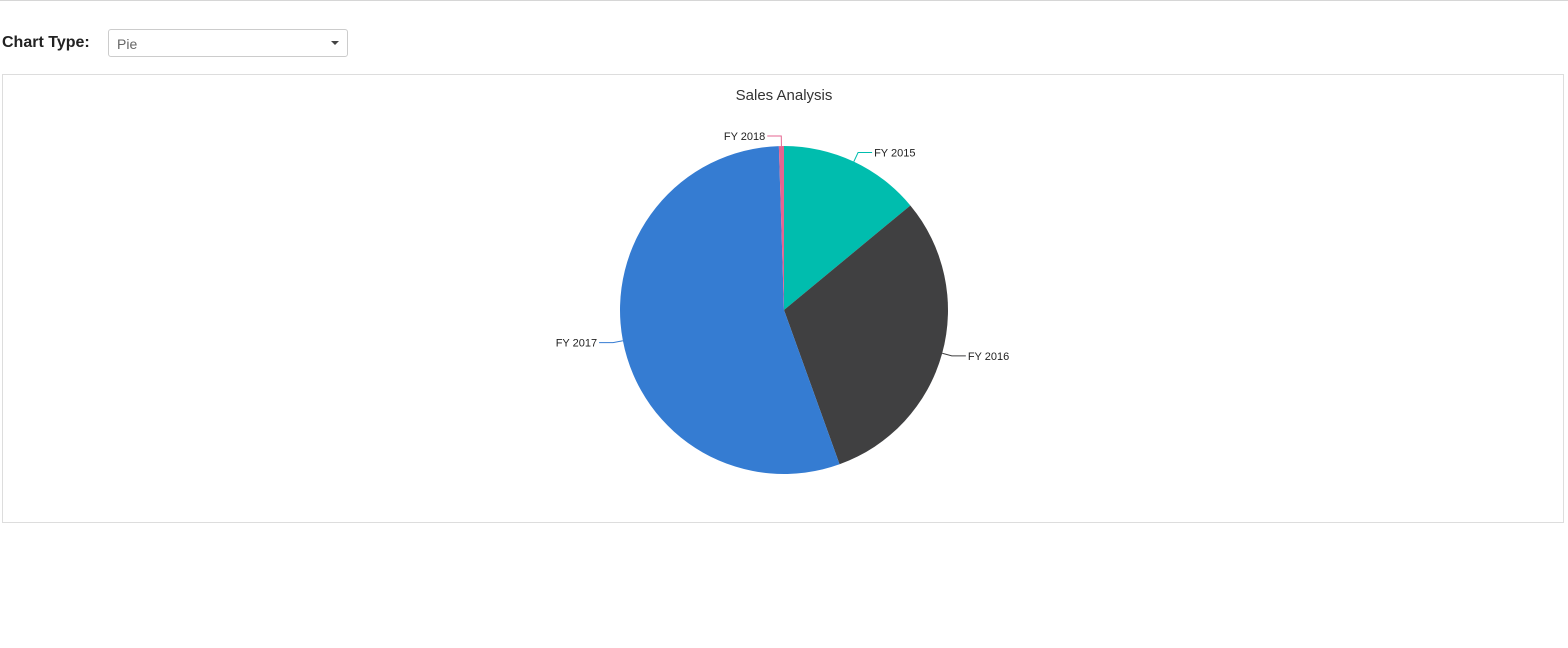  I want to click on pie-slice-fy-2017, so click(729, 310).